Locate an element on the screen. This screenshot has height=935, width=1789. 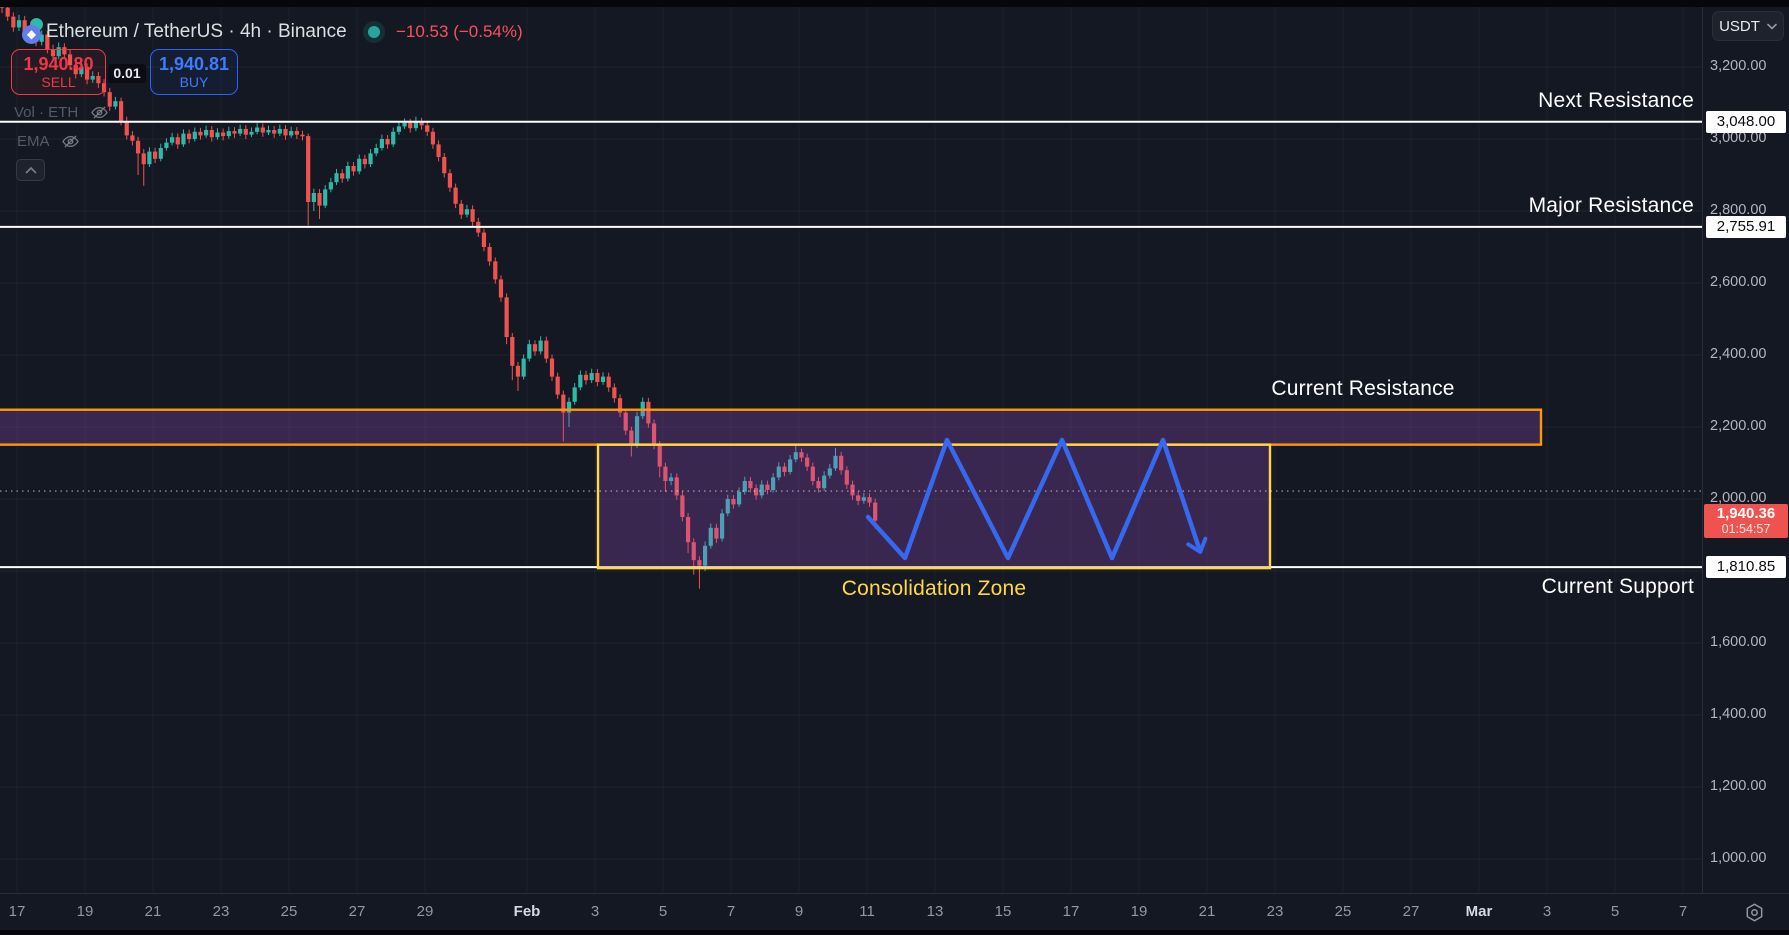
price-tick: 1,600.00 is located at coordinates (1738, 642).